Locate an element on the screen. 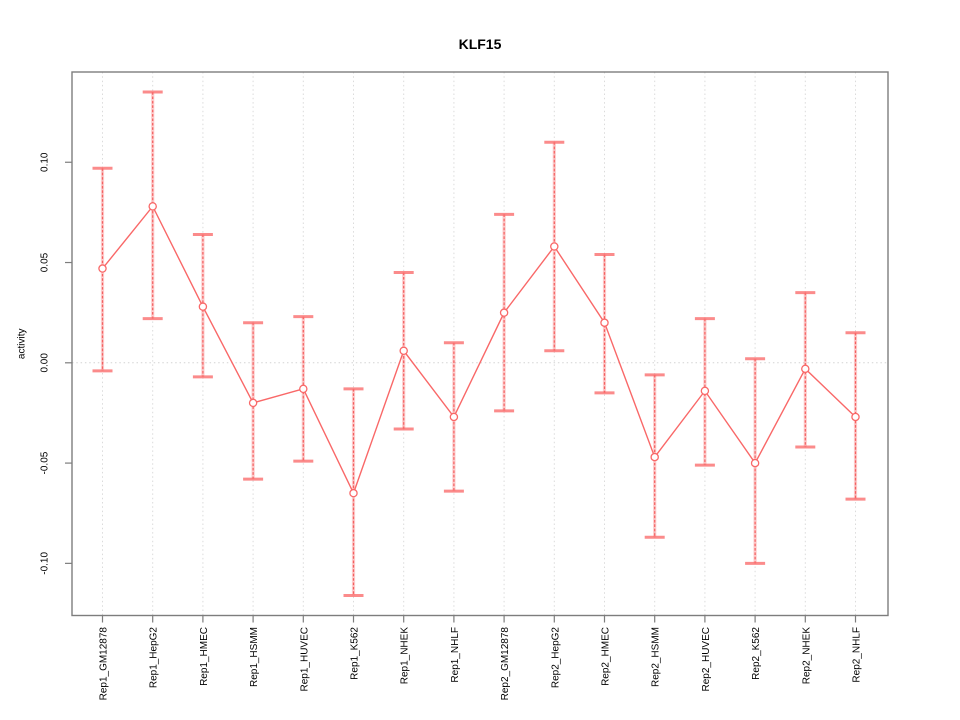 This screenshot has width=960, height=720. x-tick-label: Rep1_HSMM is located at coordinates (254, 657).